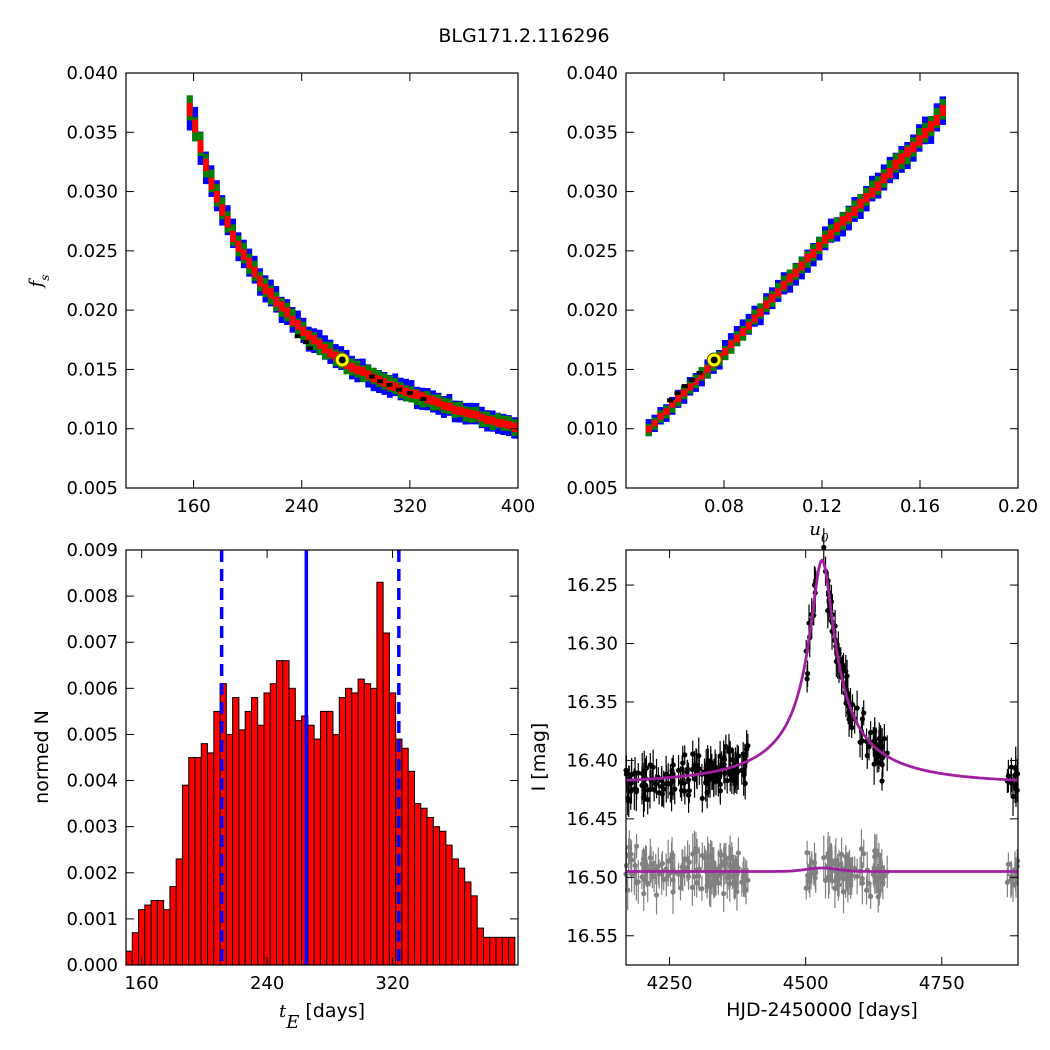 The height and width of the screenshot is (1050, 1050). I want to click on light-curve-ytick-label: 16.30, so click(592, 644).